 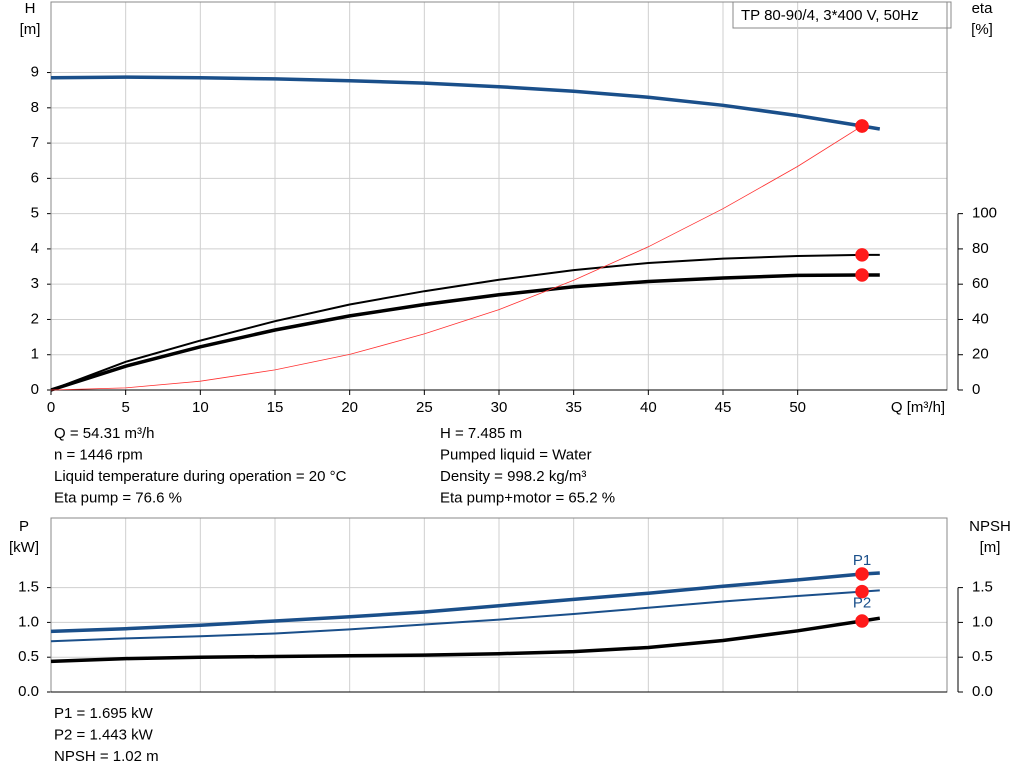 What do you see at coordinates (990, 526) in the screenshot?
I see `y2-axis-label: NPSH` at bounding box center [990, 526].